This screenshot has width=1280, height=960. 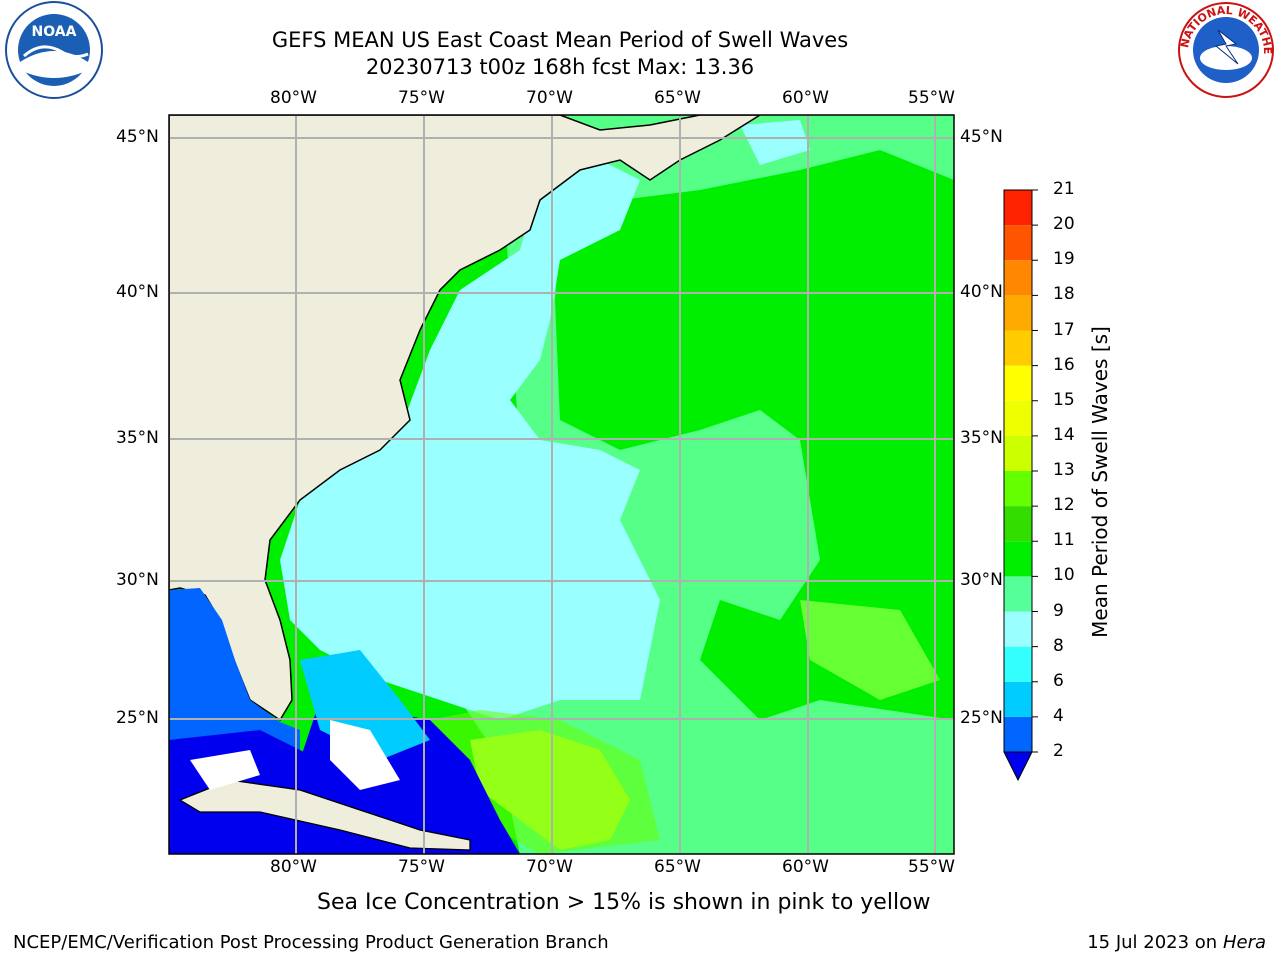 What do you see at coordinates (677, 867) in the screenshot?
I see `lon-label-bottom: 65°W` at bounding box center [677, 867].